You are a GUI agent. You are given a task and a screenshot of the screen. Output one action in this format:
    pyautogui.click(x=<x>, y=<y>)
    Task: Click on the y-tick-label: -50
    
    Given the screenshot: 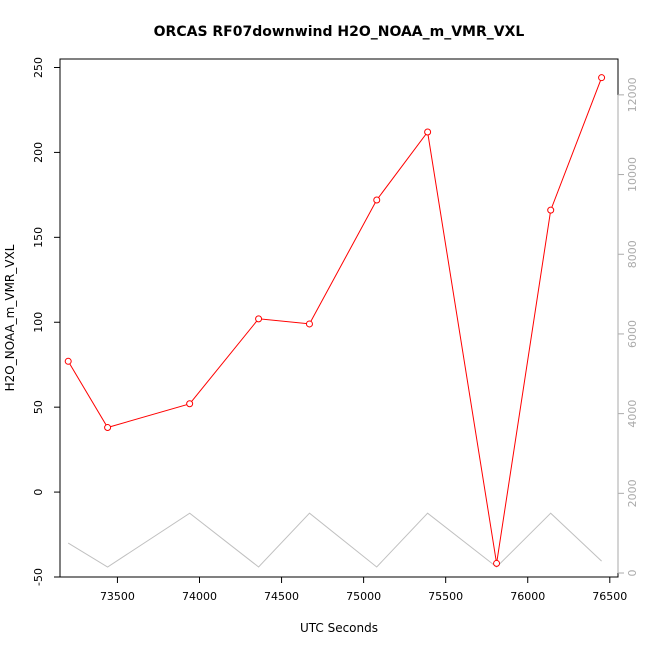 What is the action you would take?
    pyautogui.click(x=38, y=577)
    